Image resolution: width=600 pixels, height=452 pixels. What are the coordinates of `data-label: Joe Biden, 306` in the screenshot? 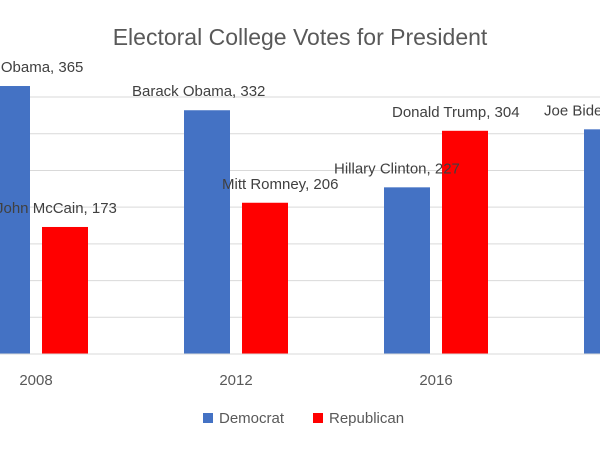 It's located at (572, 110).